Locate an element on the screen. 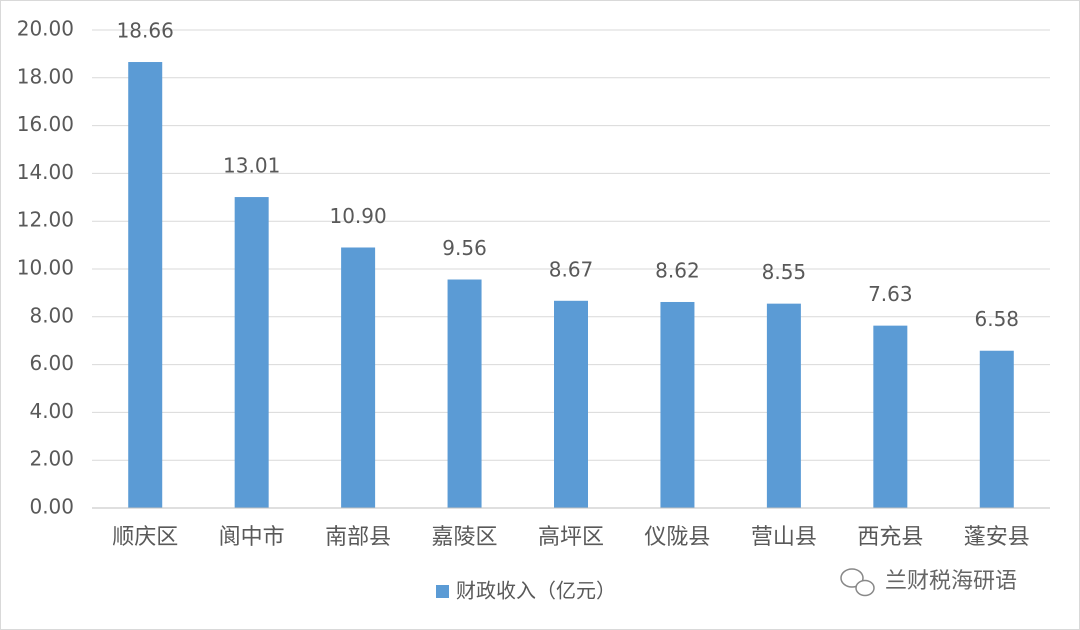 This screenshot has width=1080, height=630. value-label: 8.62 is located at coordinates (677, 270).